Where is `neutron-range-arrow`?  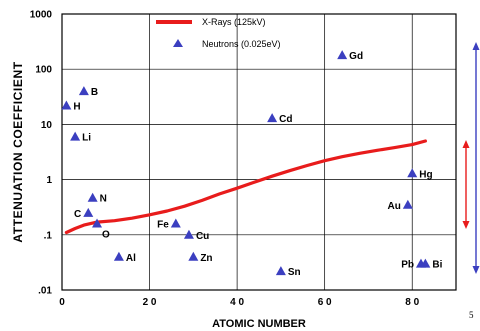 neutron-range-arrow is located at coordinates (476, 158).